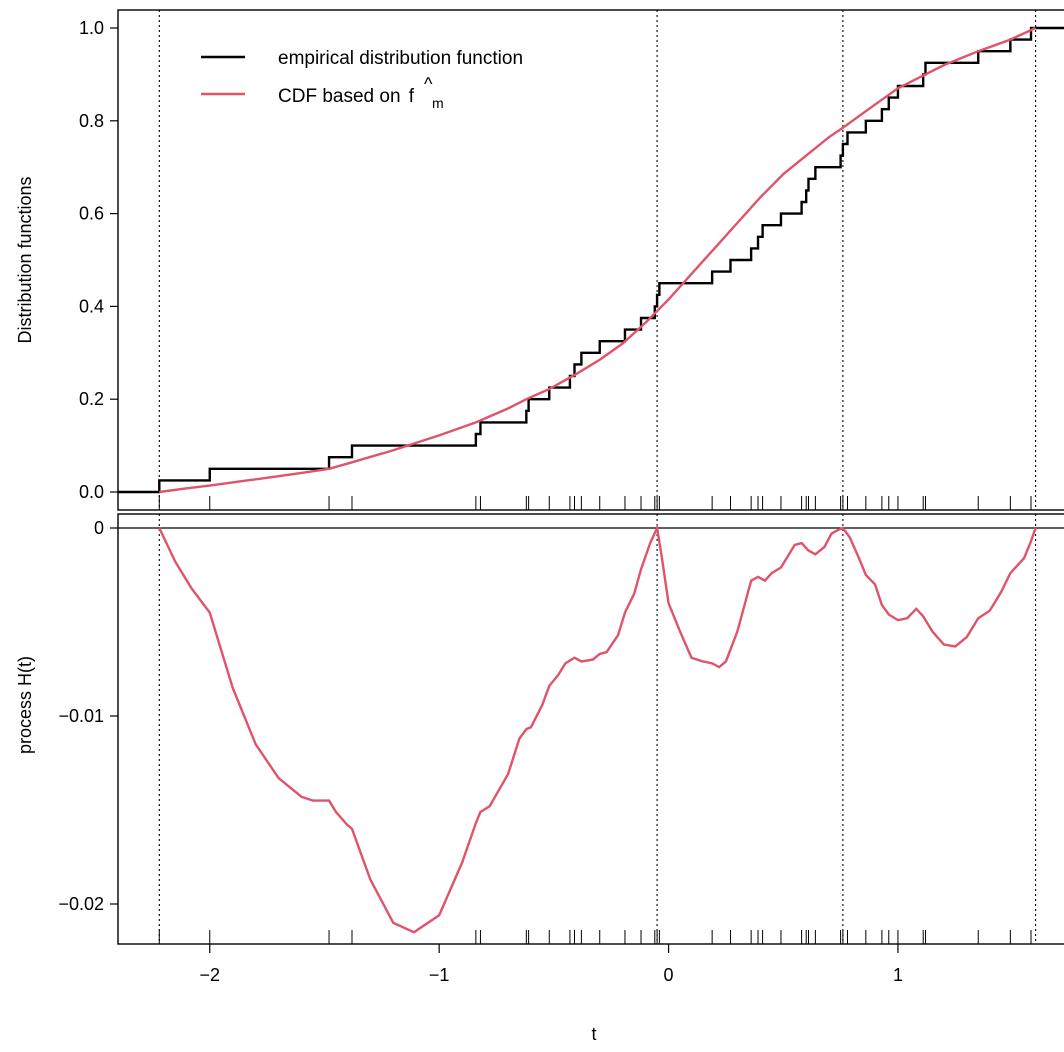  What do you see at coordinates (99, 528) in the screenshot?
I see `bottom-y-tick-label: 0` at bounding box center [99, 528].